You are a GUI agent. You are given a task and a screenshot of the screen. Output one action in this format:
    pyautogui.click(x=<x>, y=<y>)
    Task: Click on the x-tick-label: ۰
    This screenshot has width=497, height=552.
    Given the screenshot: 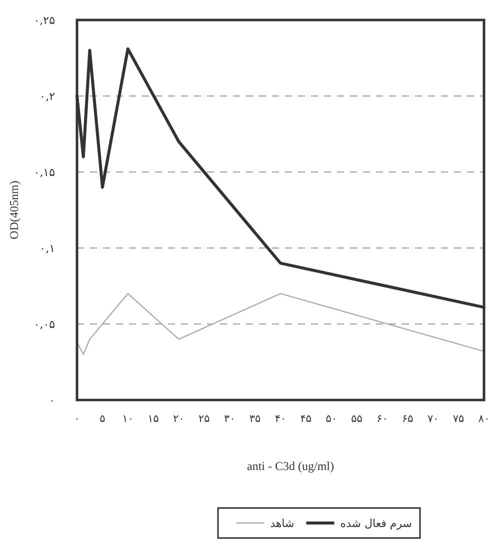 What is the action you would take?
    pyautogui.click(x=77, y=419)
    